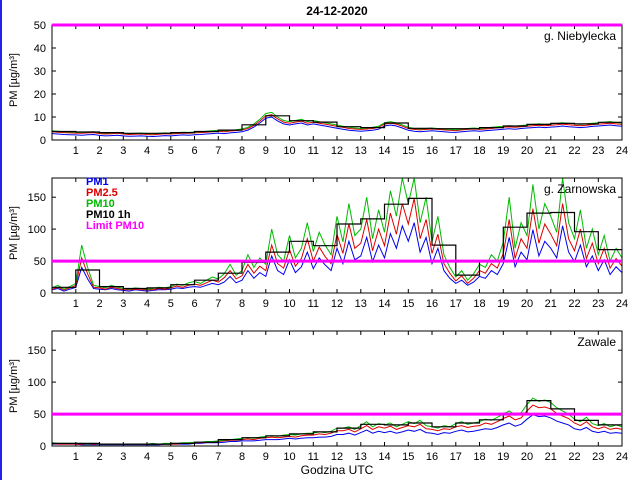  Describe the element at coordinates (337, 470) in the screenshot. I see `x-axis-label: Godzina UTC` at that location.